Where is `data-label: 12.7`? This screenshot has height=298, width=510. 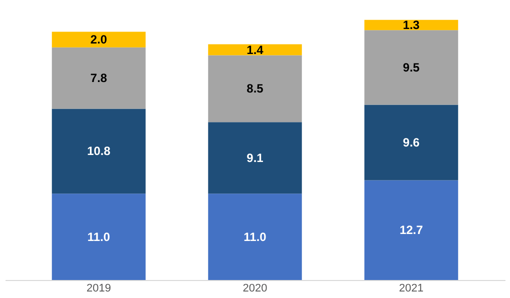
data-label: 12.7 is located at coordinates (412, 230).